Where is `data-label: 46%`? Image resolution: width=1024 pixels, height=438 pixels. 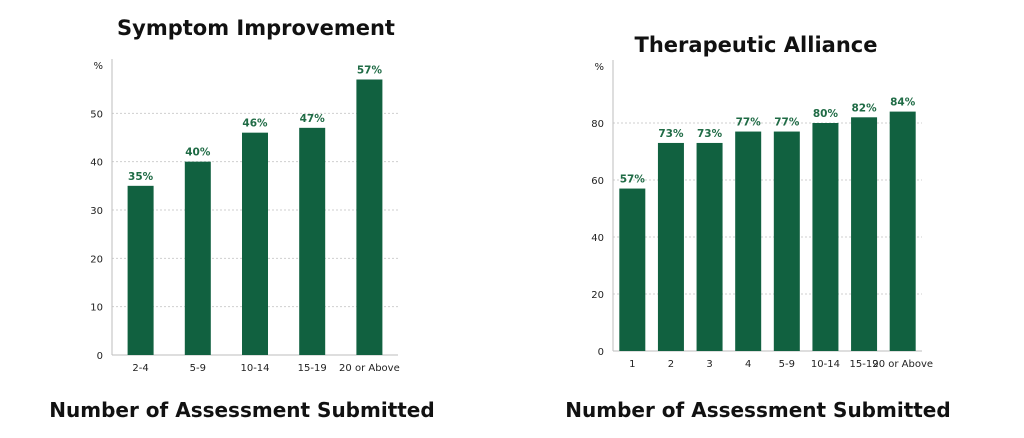
data-label: 46% is located at coordinates (255, 124).